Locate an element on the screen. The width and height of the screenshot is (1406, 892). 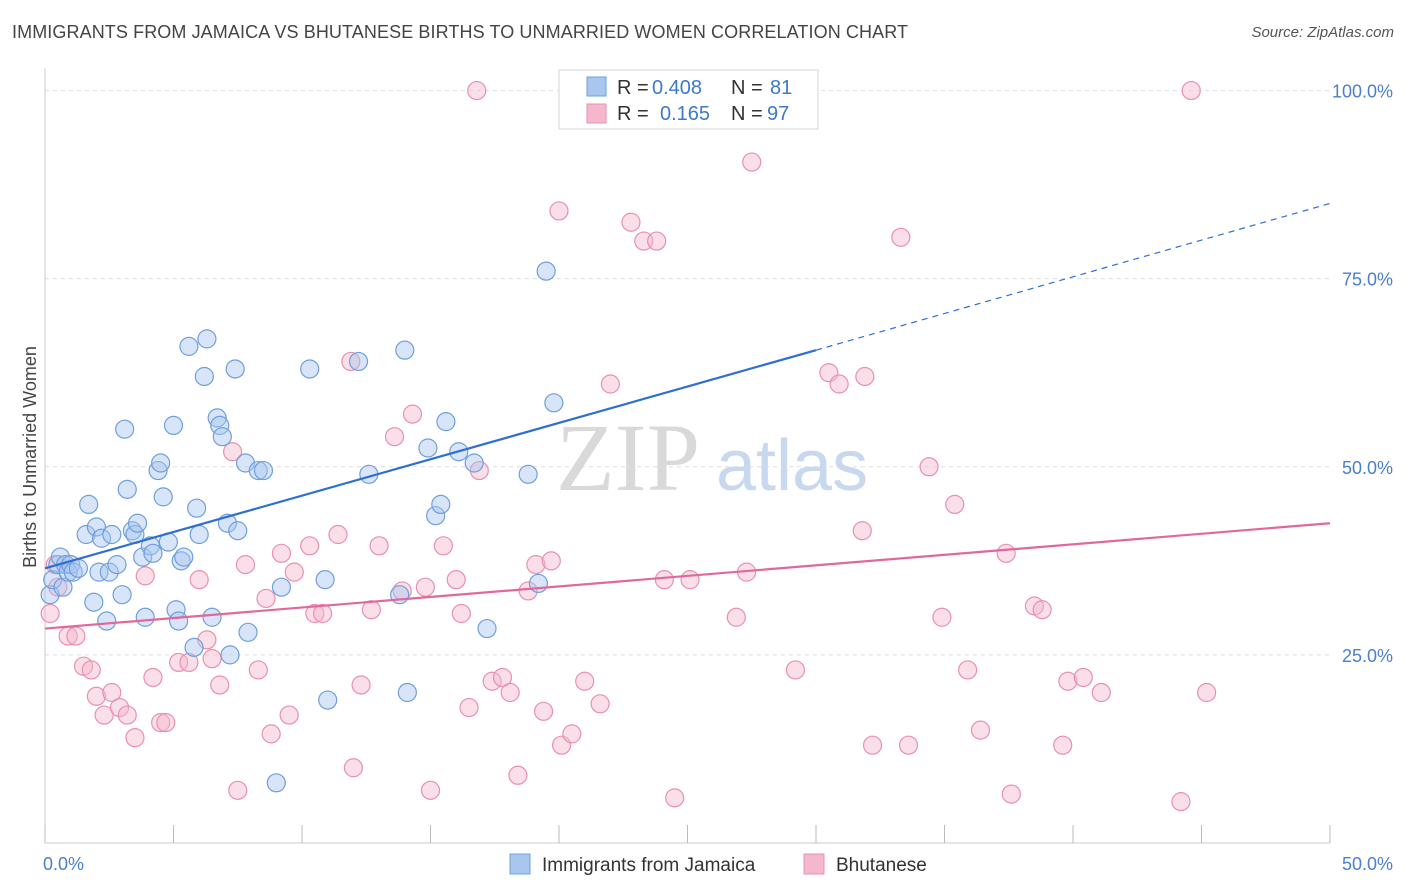
legend-r-label-jamaica: R = is located at coordinates (633, 88).